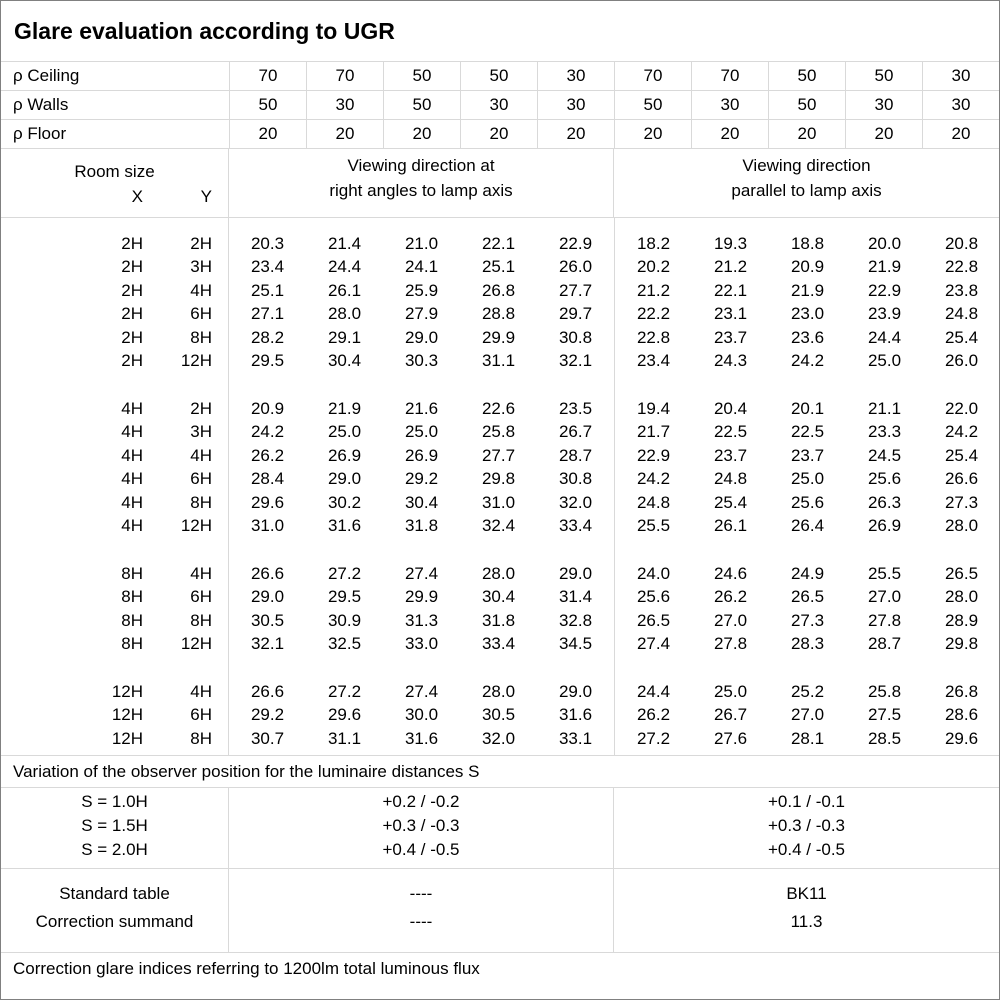 Image resolution: width=1000 pixels, height=1000 pixels. What do you see at coordinates (575, 738) in the screenshot?
I see `ugr-value: 33.1` at bounding box center [575, 738].